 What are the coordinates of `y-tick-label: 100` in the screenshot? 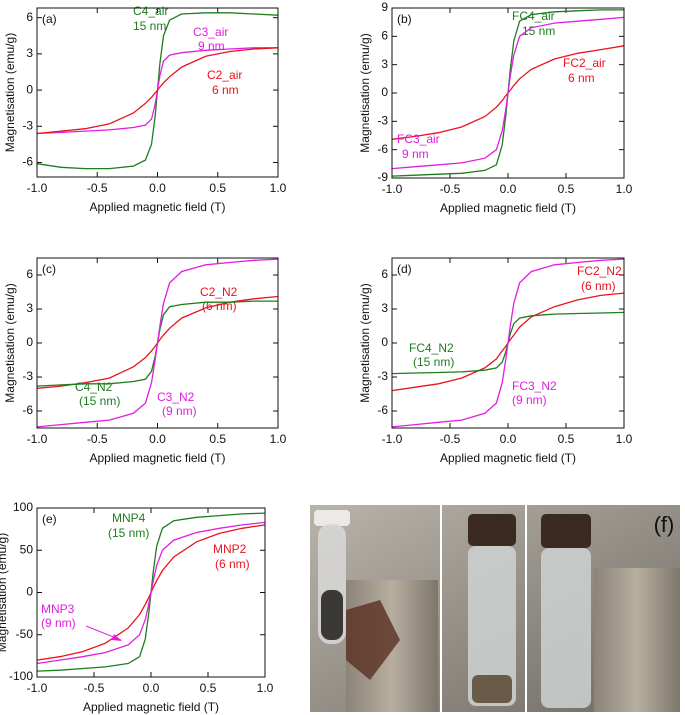 It's located at (23, 507).